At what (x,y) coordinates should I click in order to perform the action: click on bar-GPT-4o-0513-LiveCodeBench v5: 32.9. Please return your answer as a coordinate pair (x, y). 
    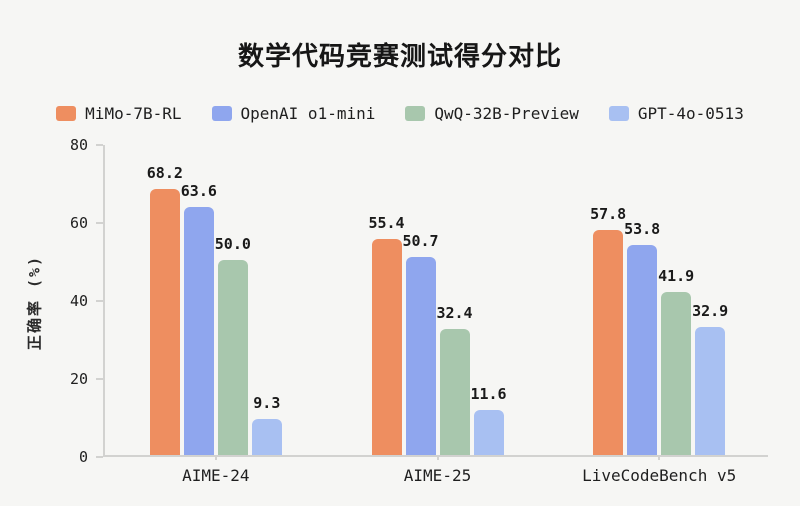
    Looking at the image, I should click on (710, 378).